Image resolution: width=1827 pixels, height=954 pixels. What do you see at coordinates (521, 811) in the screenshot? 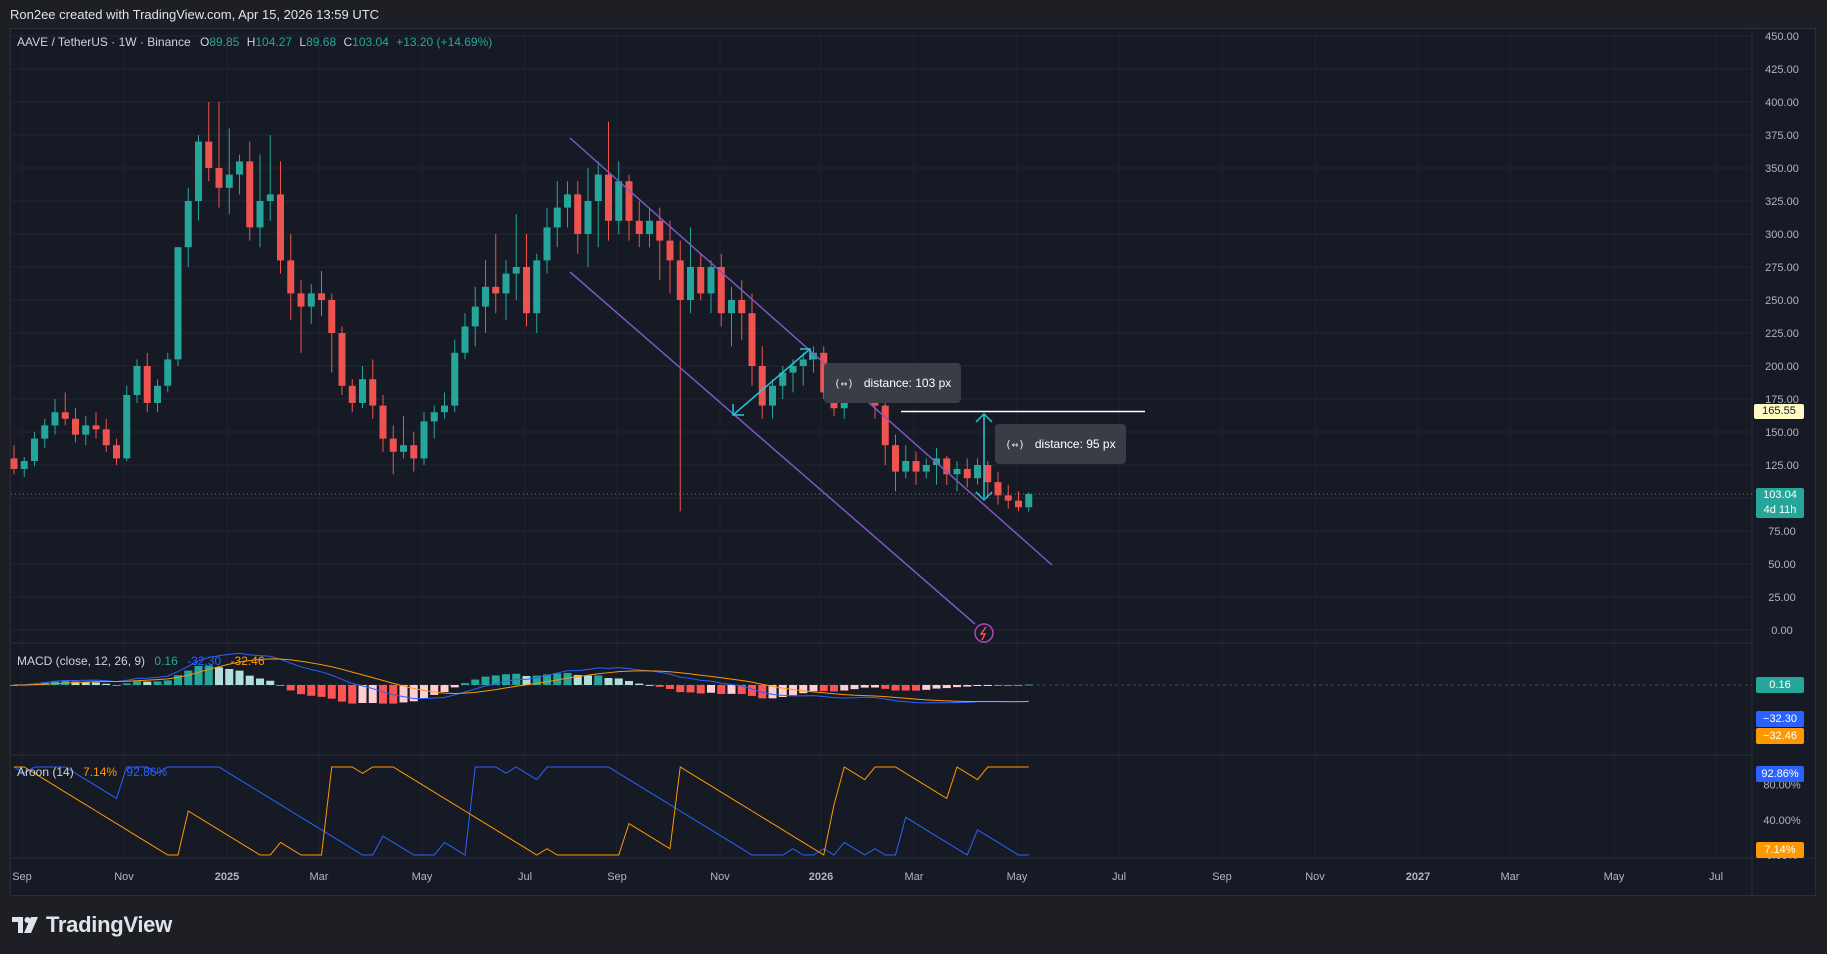
I see `aroon-down-line` at bounding box center [521, 811].